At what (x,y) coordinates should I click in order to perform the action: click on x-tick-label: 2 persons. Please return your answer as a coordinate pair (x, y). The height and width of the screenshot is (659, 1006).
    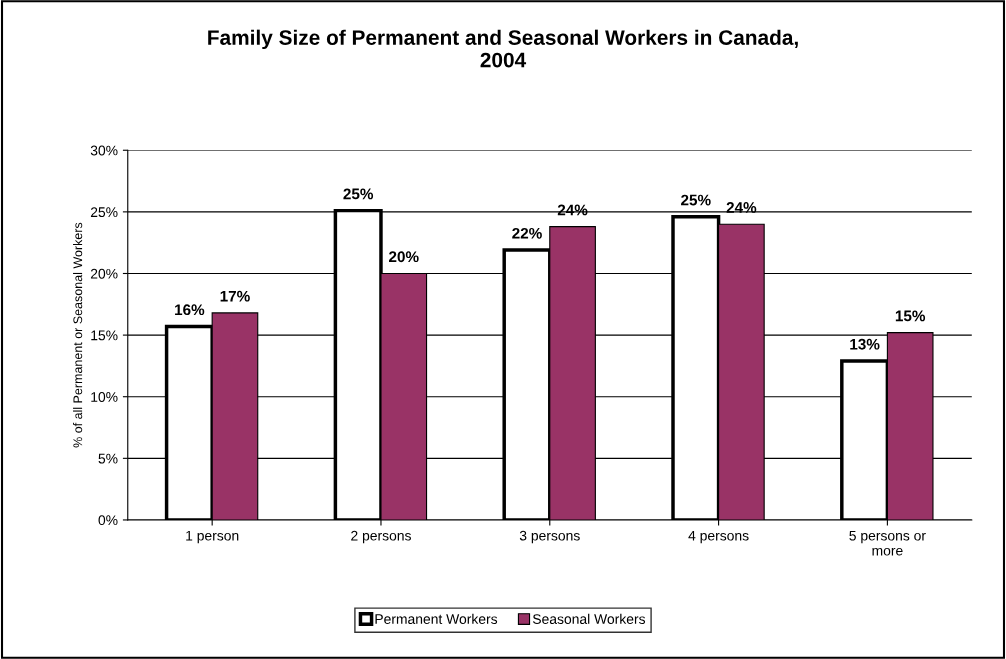
    Looking at the image, I should click on (381, 537).